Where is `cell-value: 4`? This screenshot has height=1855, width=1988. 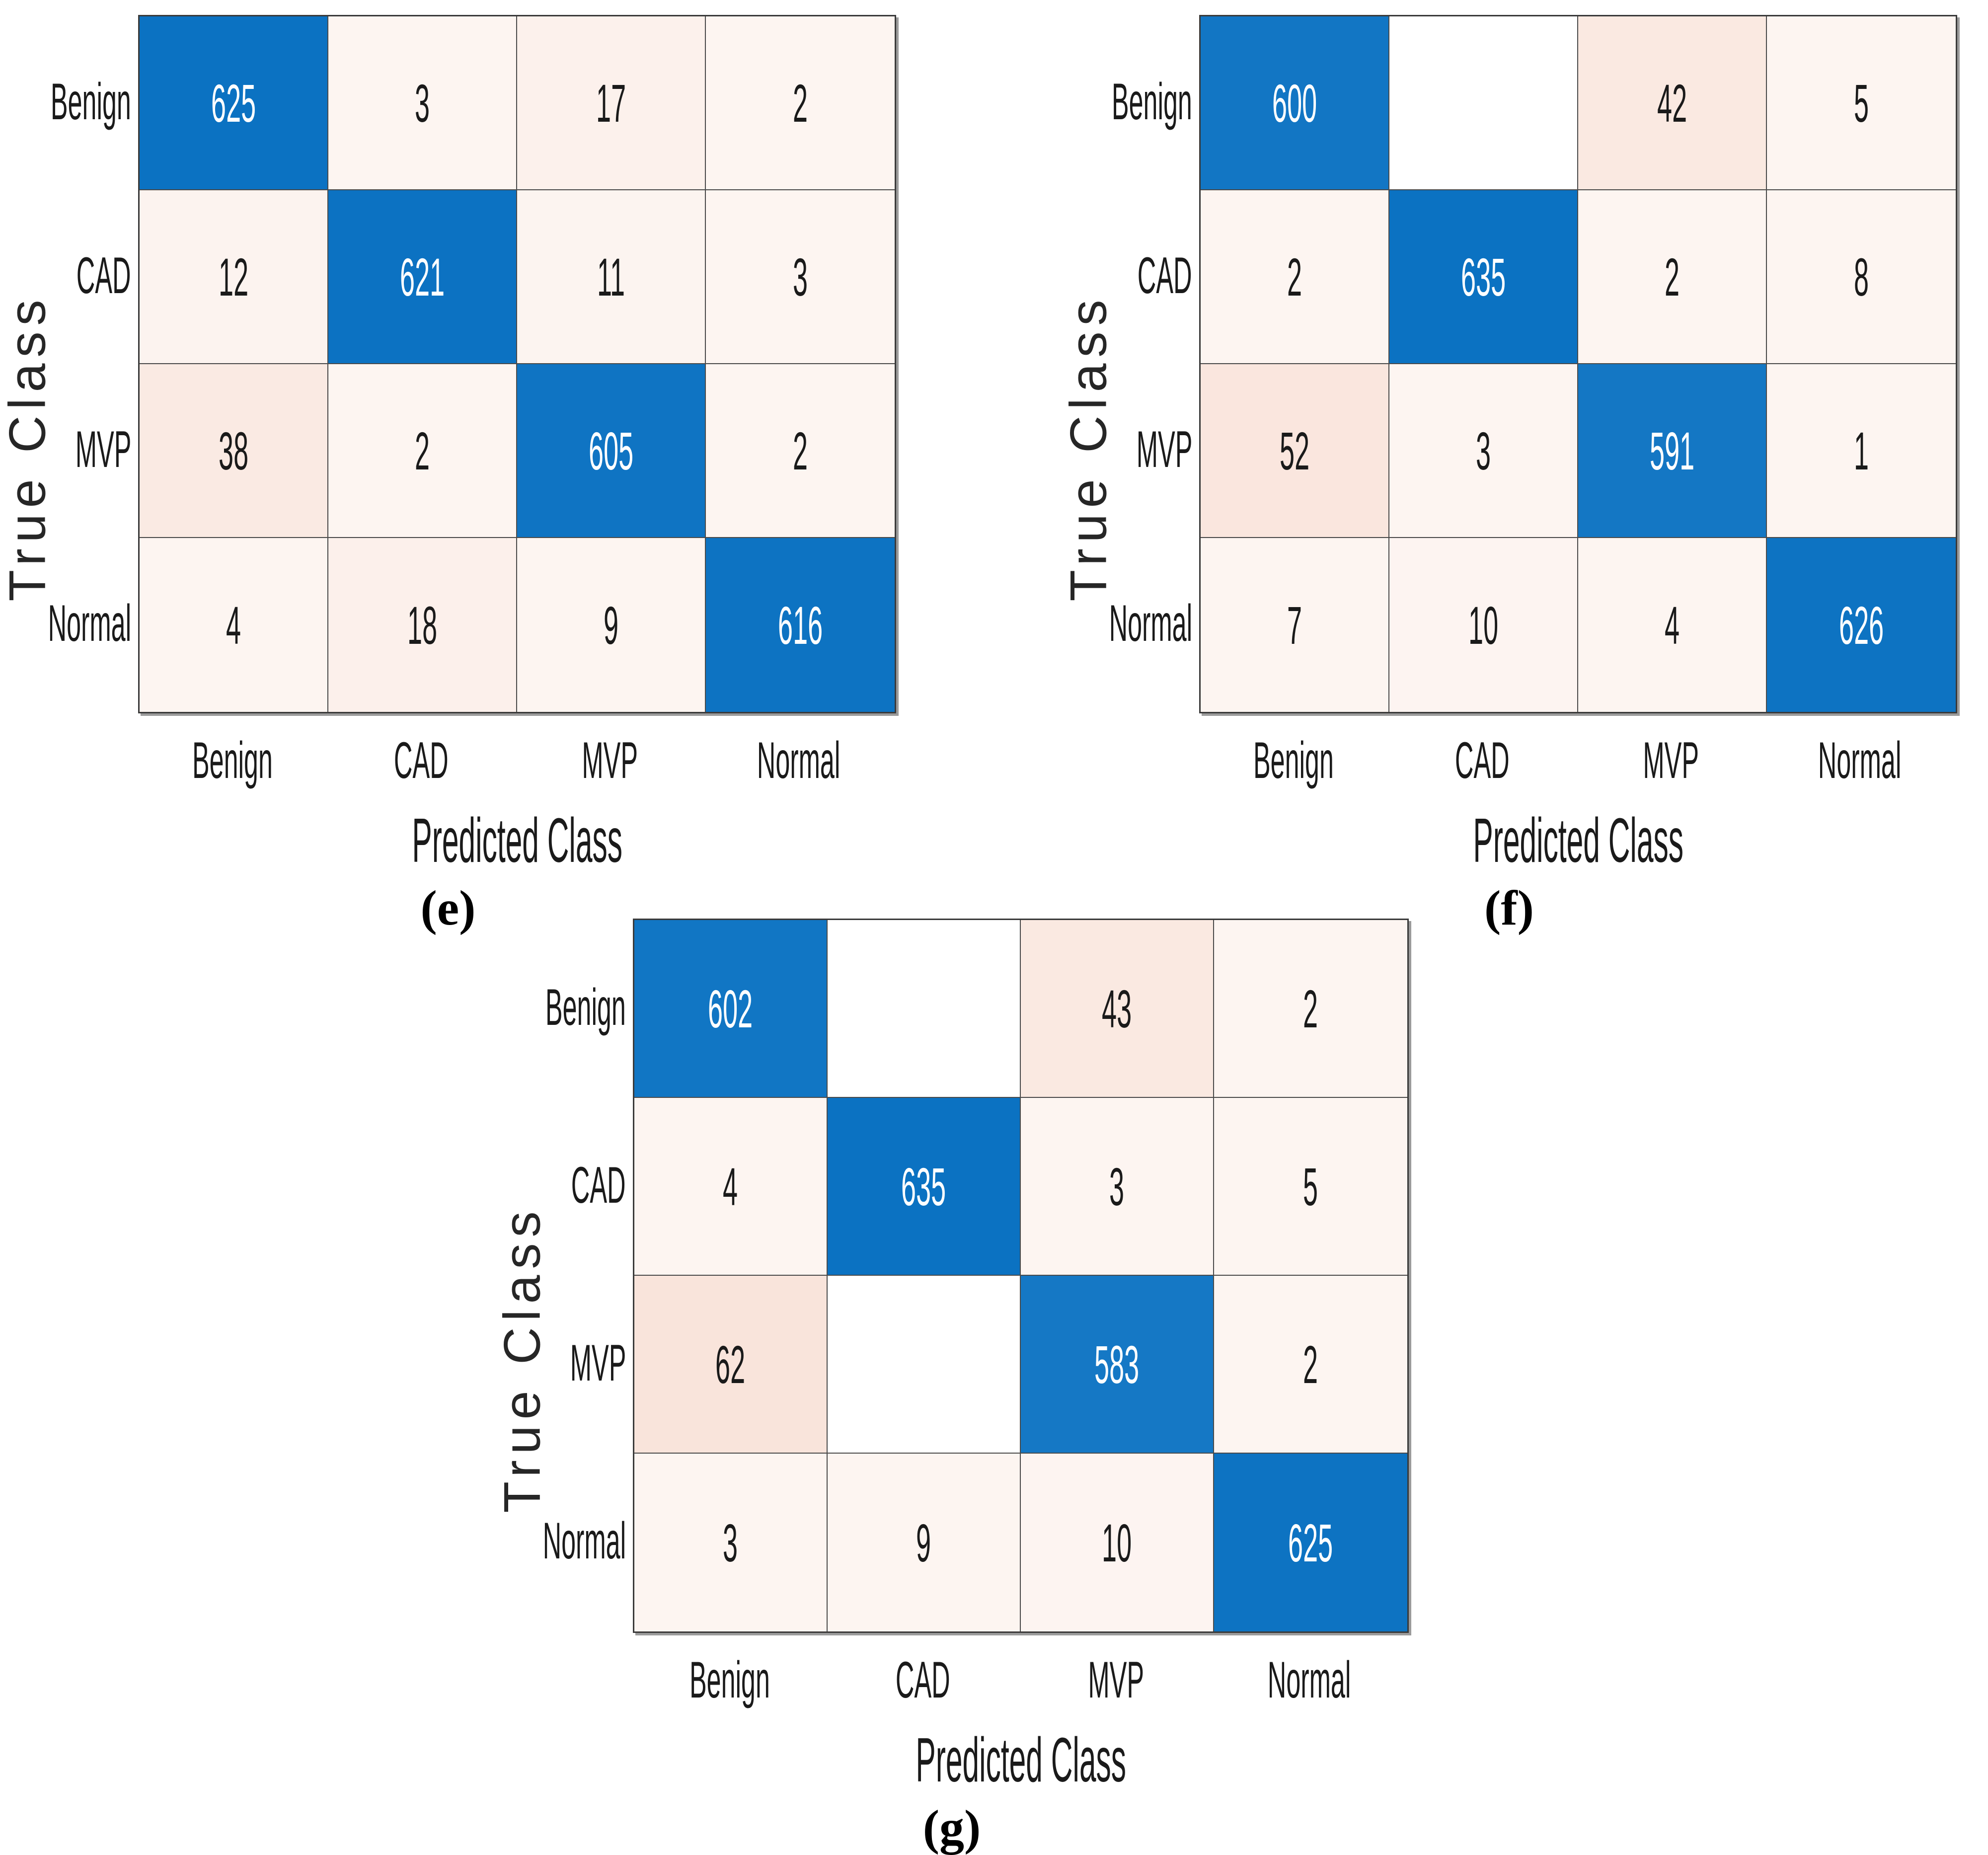
cell-value: 4 is located at coordinates (730, 1186).